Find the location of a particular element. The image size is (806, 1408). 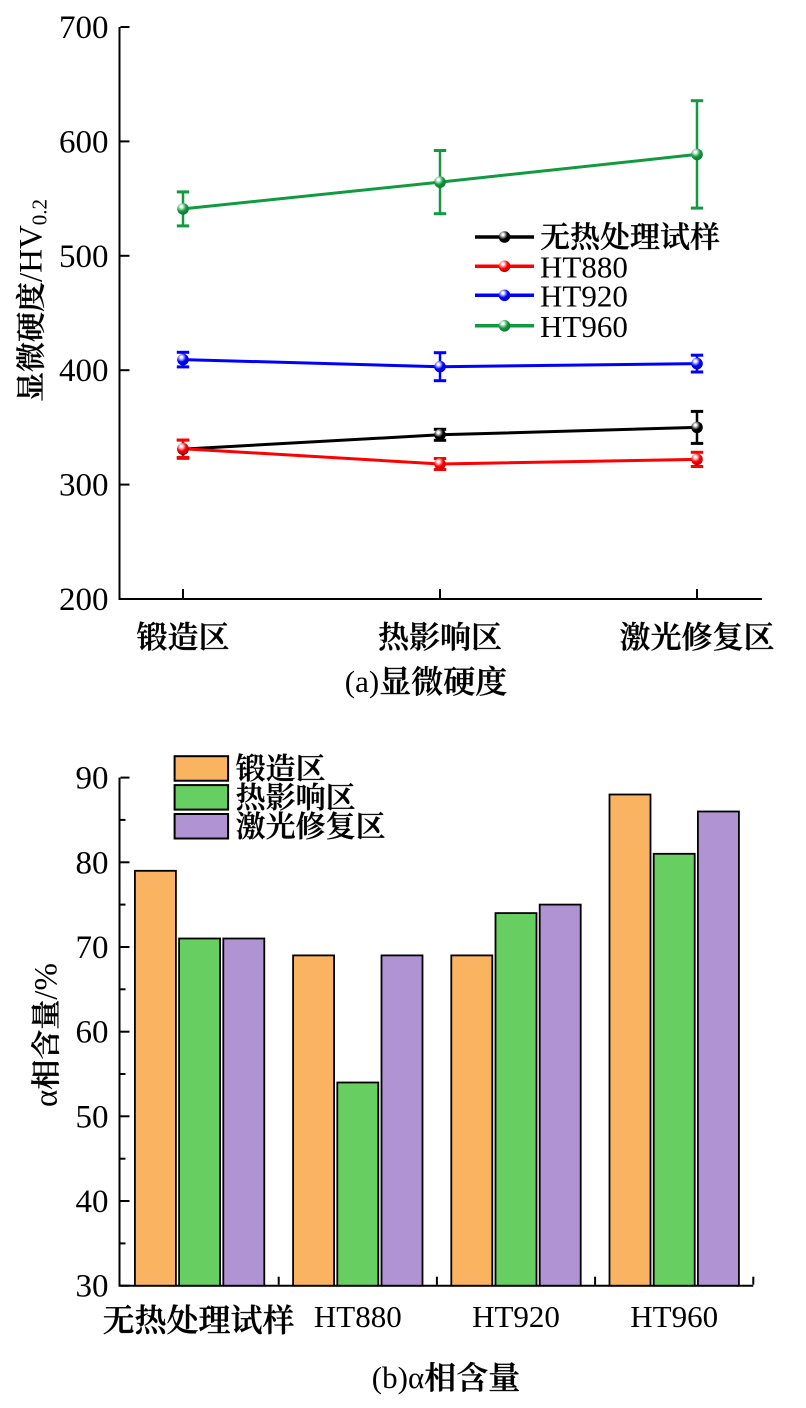

svg-text: 90 is located at coordinates (92, 779).